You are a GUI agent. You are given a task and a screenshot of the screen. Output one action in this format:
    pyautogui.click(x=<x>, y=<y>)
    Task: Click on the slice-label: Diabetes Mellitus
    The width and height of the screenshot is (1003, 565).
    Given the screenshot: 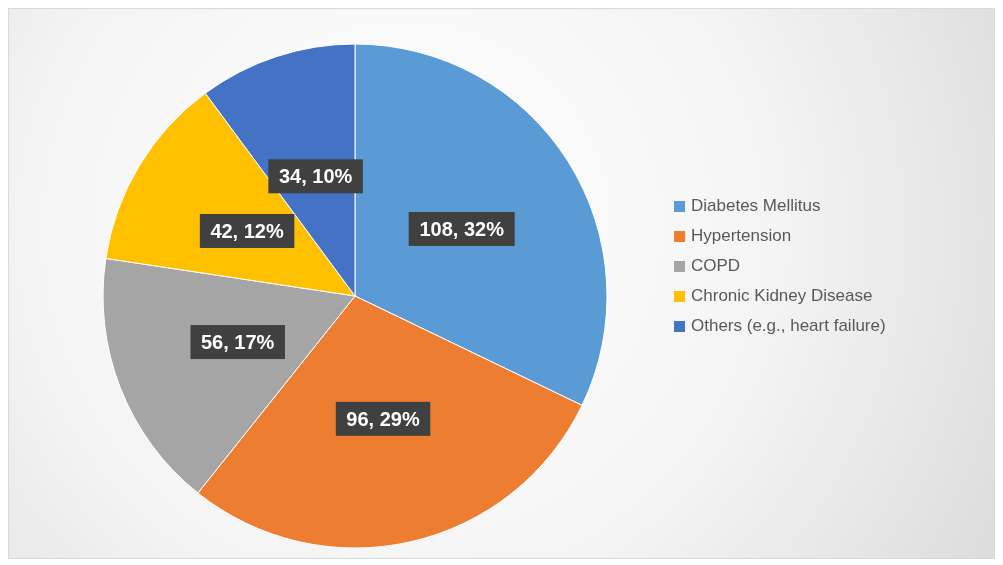 What is the action you would take?
    pyautogui.click(x=756, y=206)
    